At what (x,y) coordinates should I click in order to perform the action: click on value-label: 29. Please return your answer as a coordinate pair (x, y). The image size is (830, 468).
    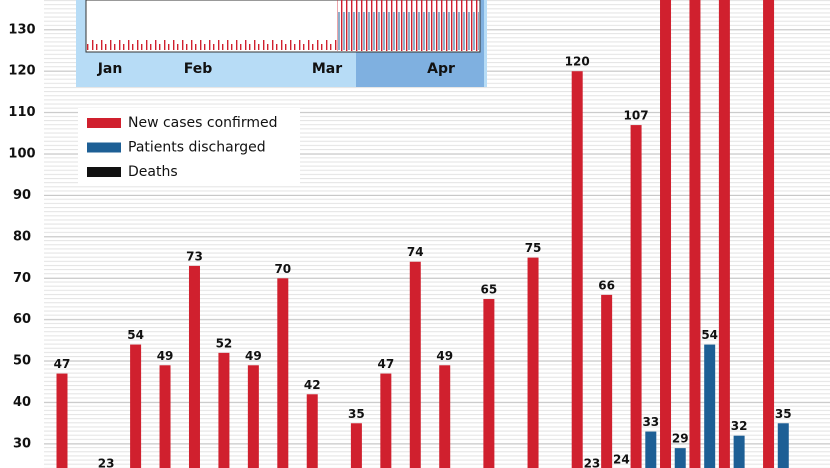
    Looking at the image, I should click on (680, 439).